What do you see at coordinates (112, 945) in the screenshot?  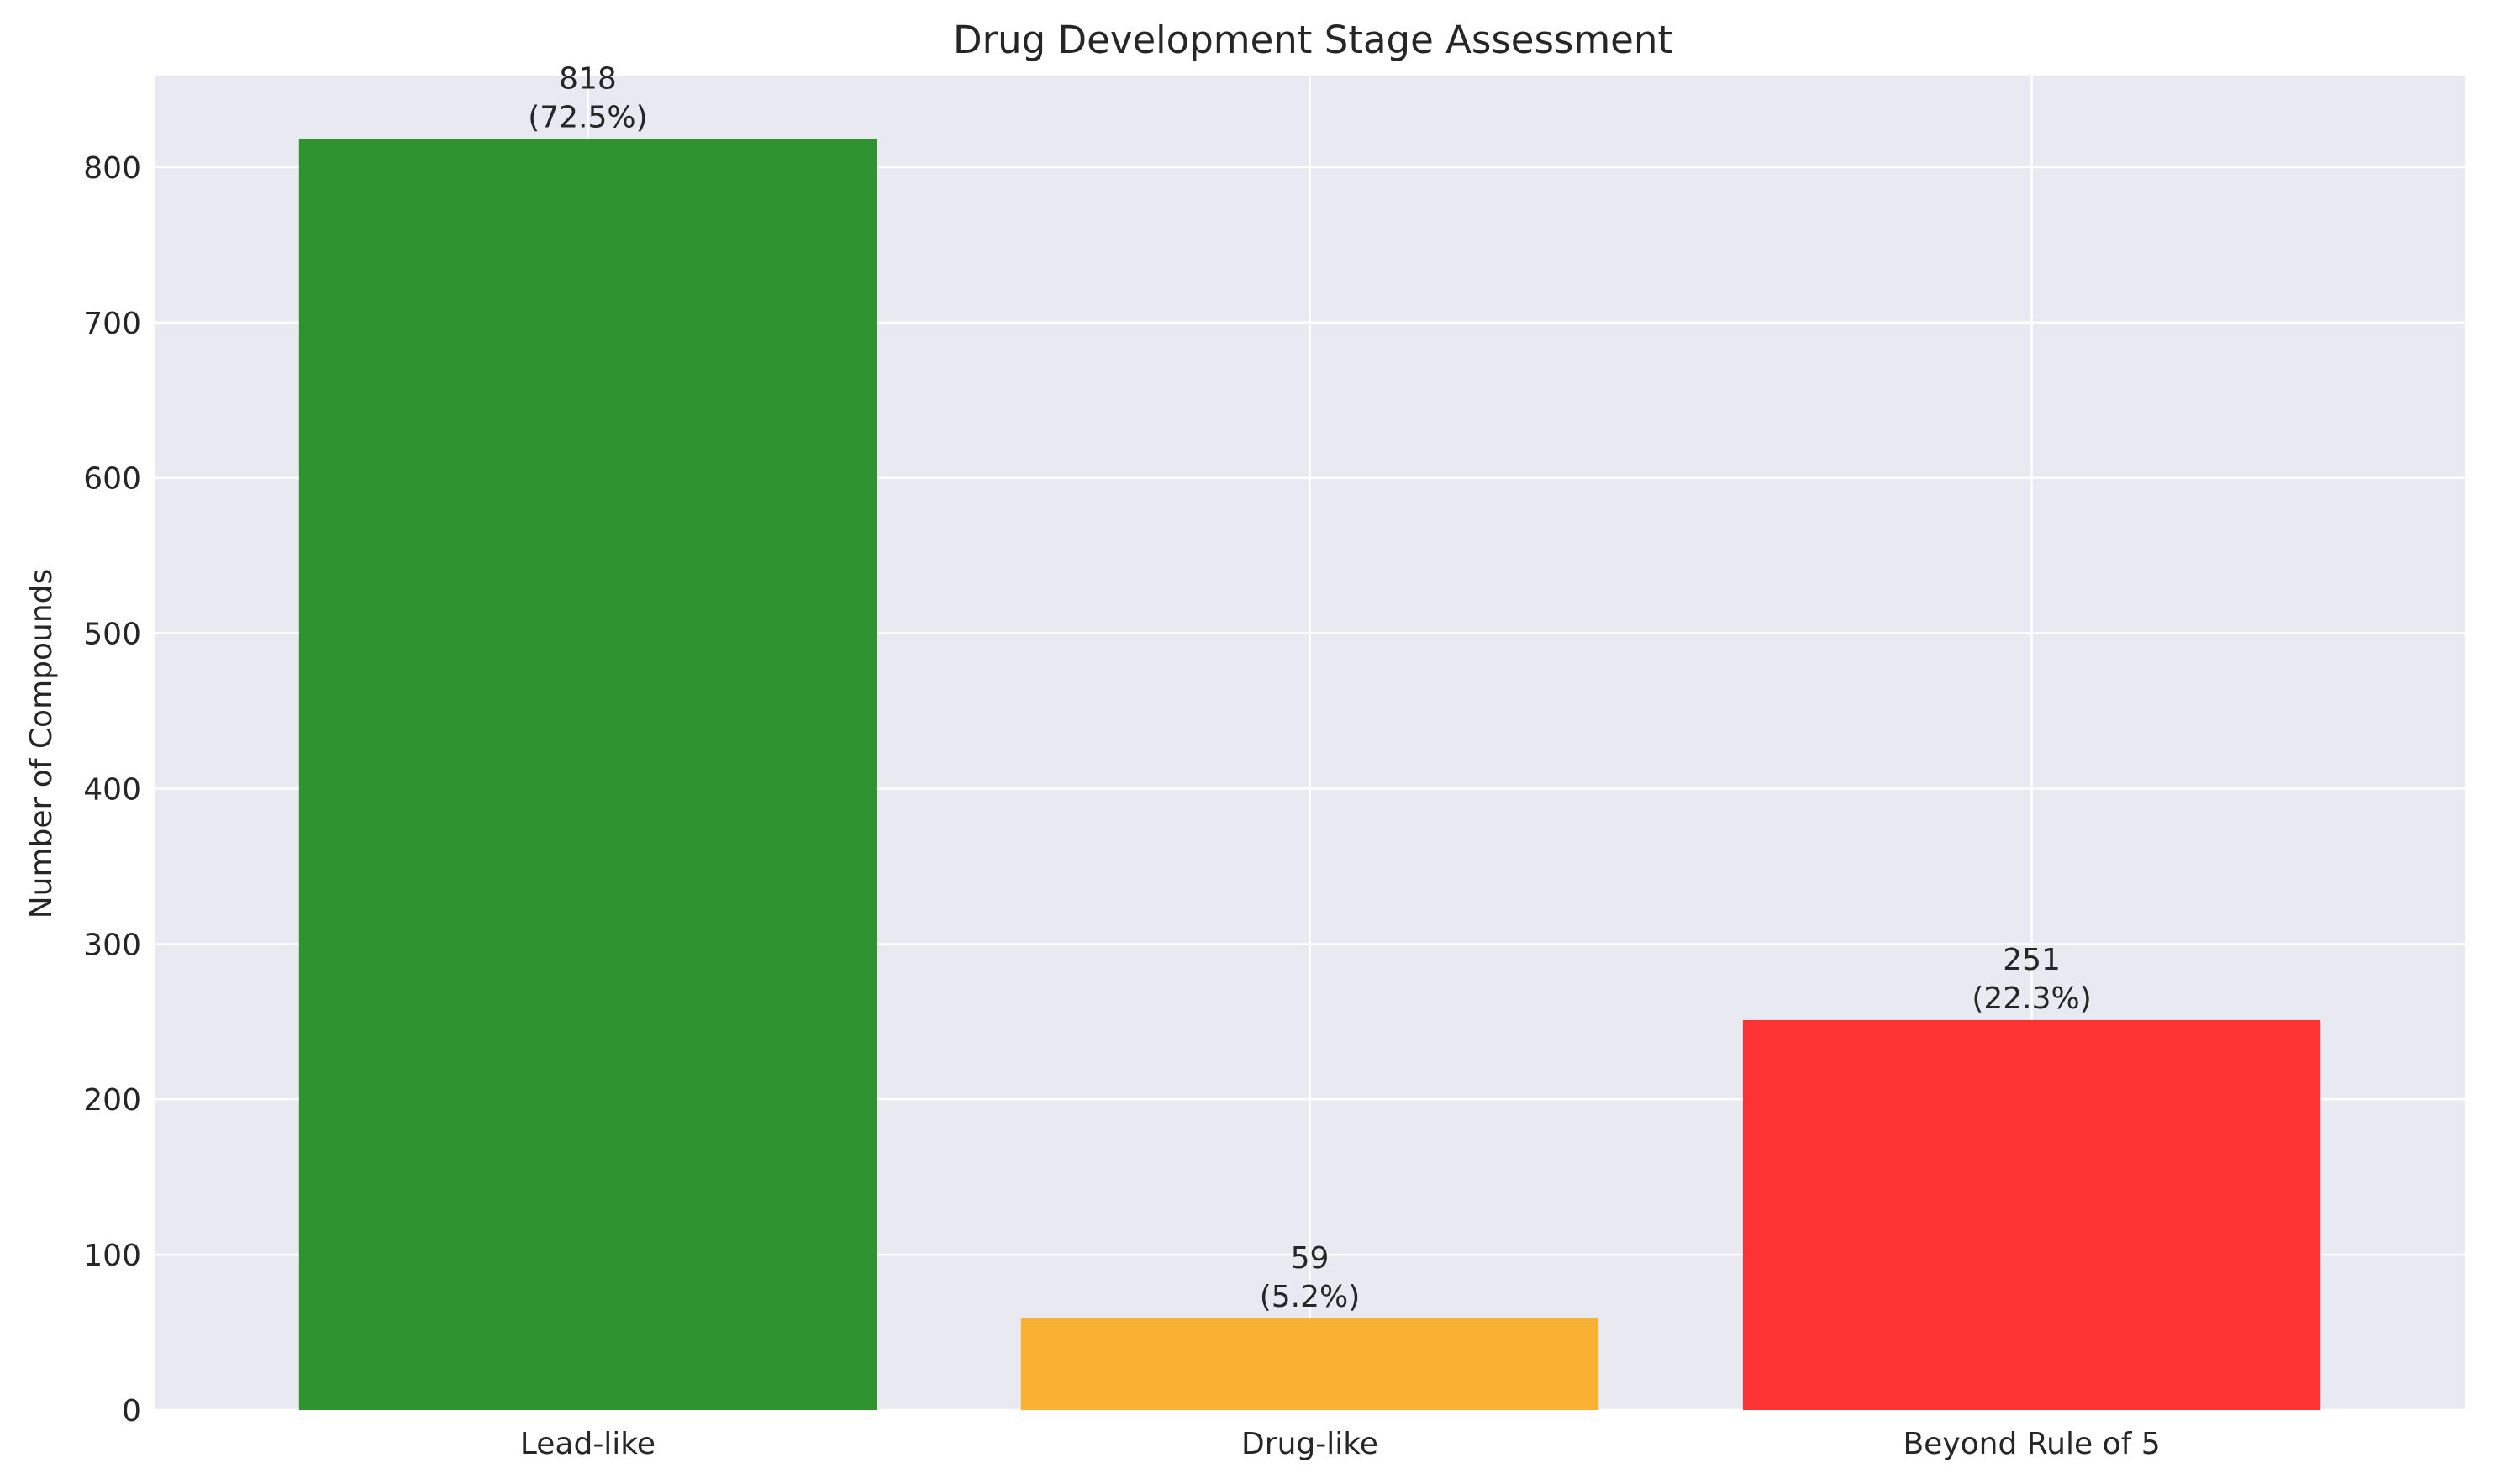 I see `y-tick-label: 300` at bounding box center [112, 945].